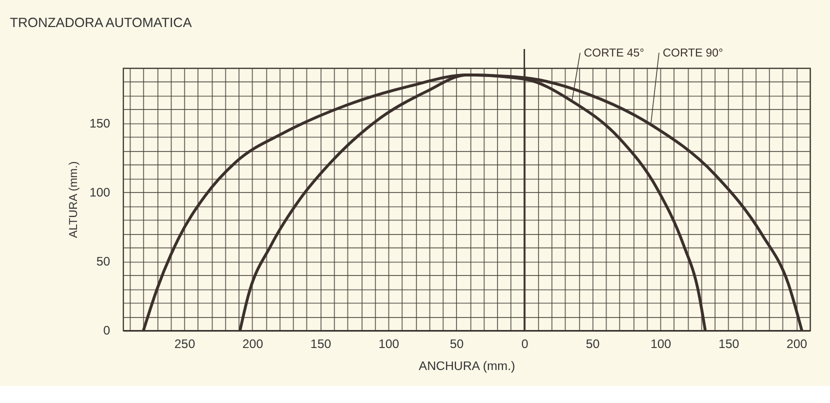  Describe the element at coordinates (524, 344) in the screenshot. I see `x-tick-label: 0` at that location.